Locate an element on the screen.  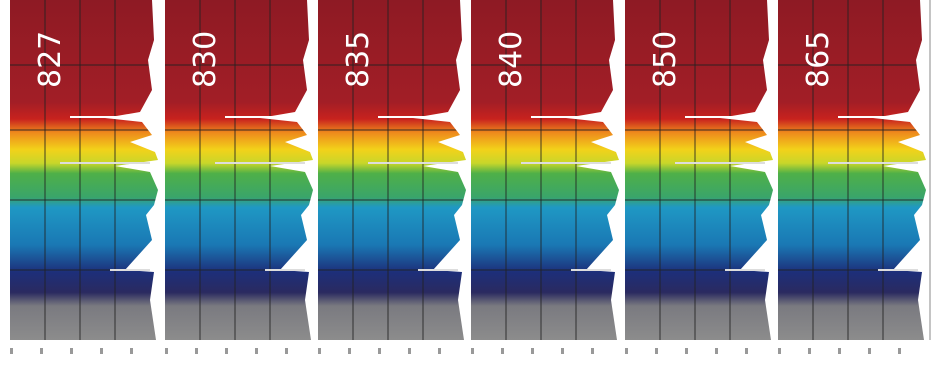
panel-label: 840 is located at coordinates (511, 59).